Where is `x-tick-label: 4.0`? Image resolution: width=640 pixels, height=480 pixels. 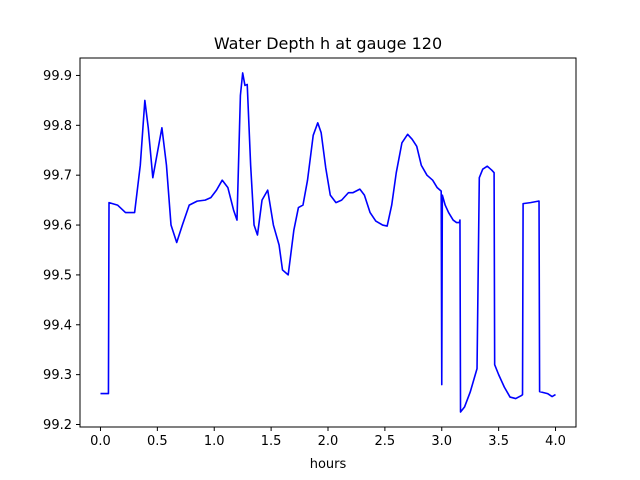
x-tick-label: 4.0 is located at coordinates (555, 441).